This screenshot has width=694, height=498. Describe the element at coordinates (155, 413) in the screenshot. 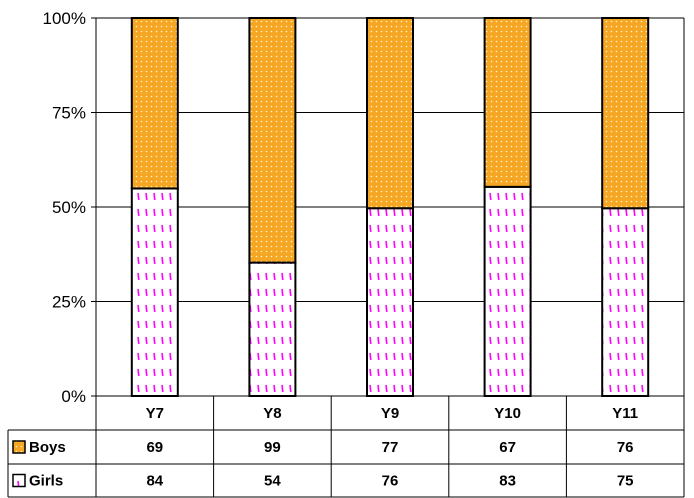

I see `category-label: Y7` at that location.